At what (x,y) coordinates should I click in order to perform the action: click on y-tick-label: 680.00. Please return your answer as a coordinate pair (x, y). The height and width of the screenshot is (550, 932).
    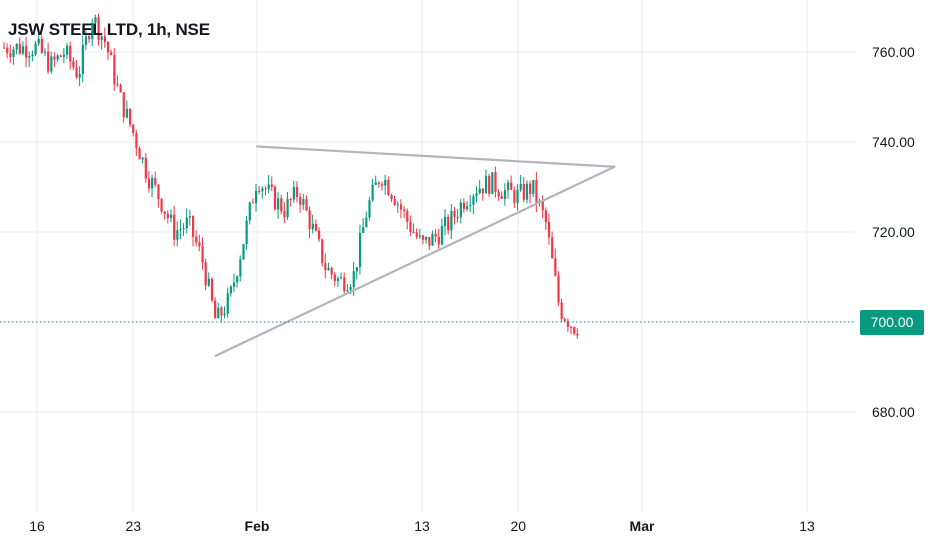
    Looking at the image, I should click on (893, 412).